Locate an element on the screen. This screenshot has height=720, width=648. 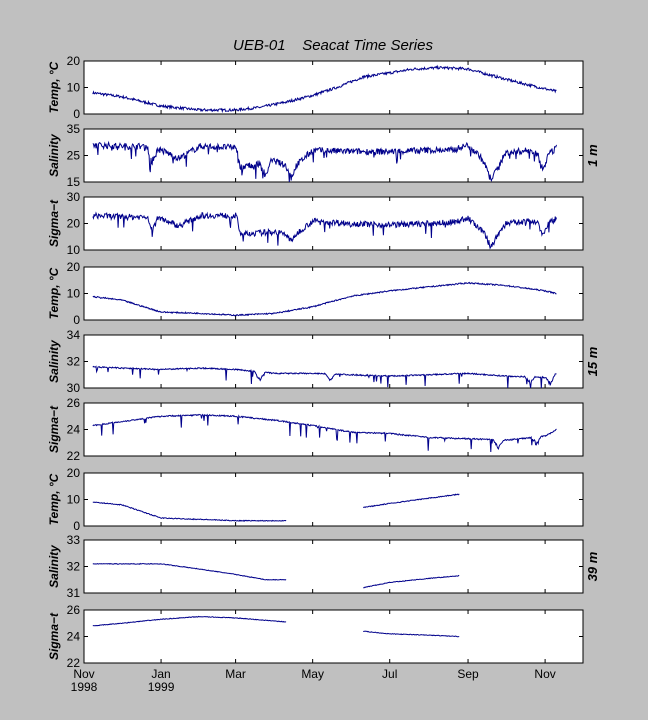
panel-4-ytick-label: 20 is located at coordinates (74, 267).